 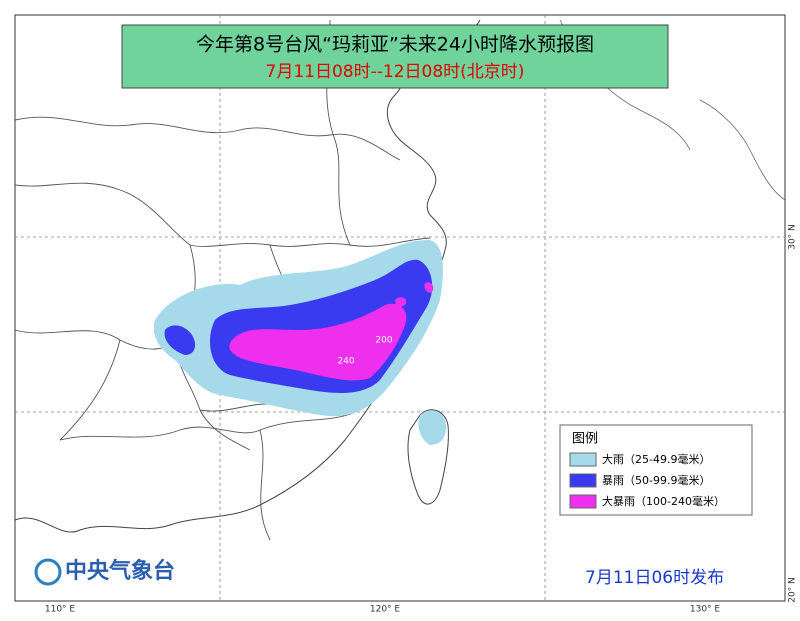 What do you see at coordinates (60, 610) in the screenshot?
I see `lon-label: 110° E` at bounding box center [60, 610].